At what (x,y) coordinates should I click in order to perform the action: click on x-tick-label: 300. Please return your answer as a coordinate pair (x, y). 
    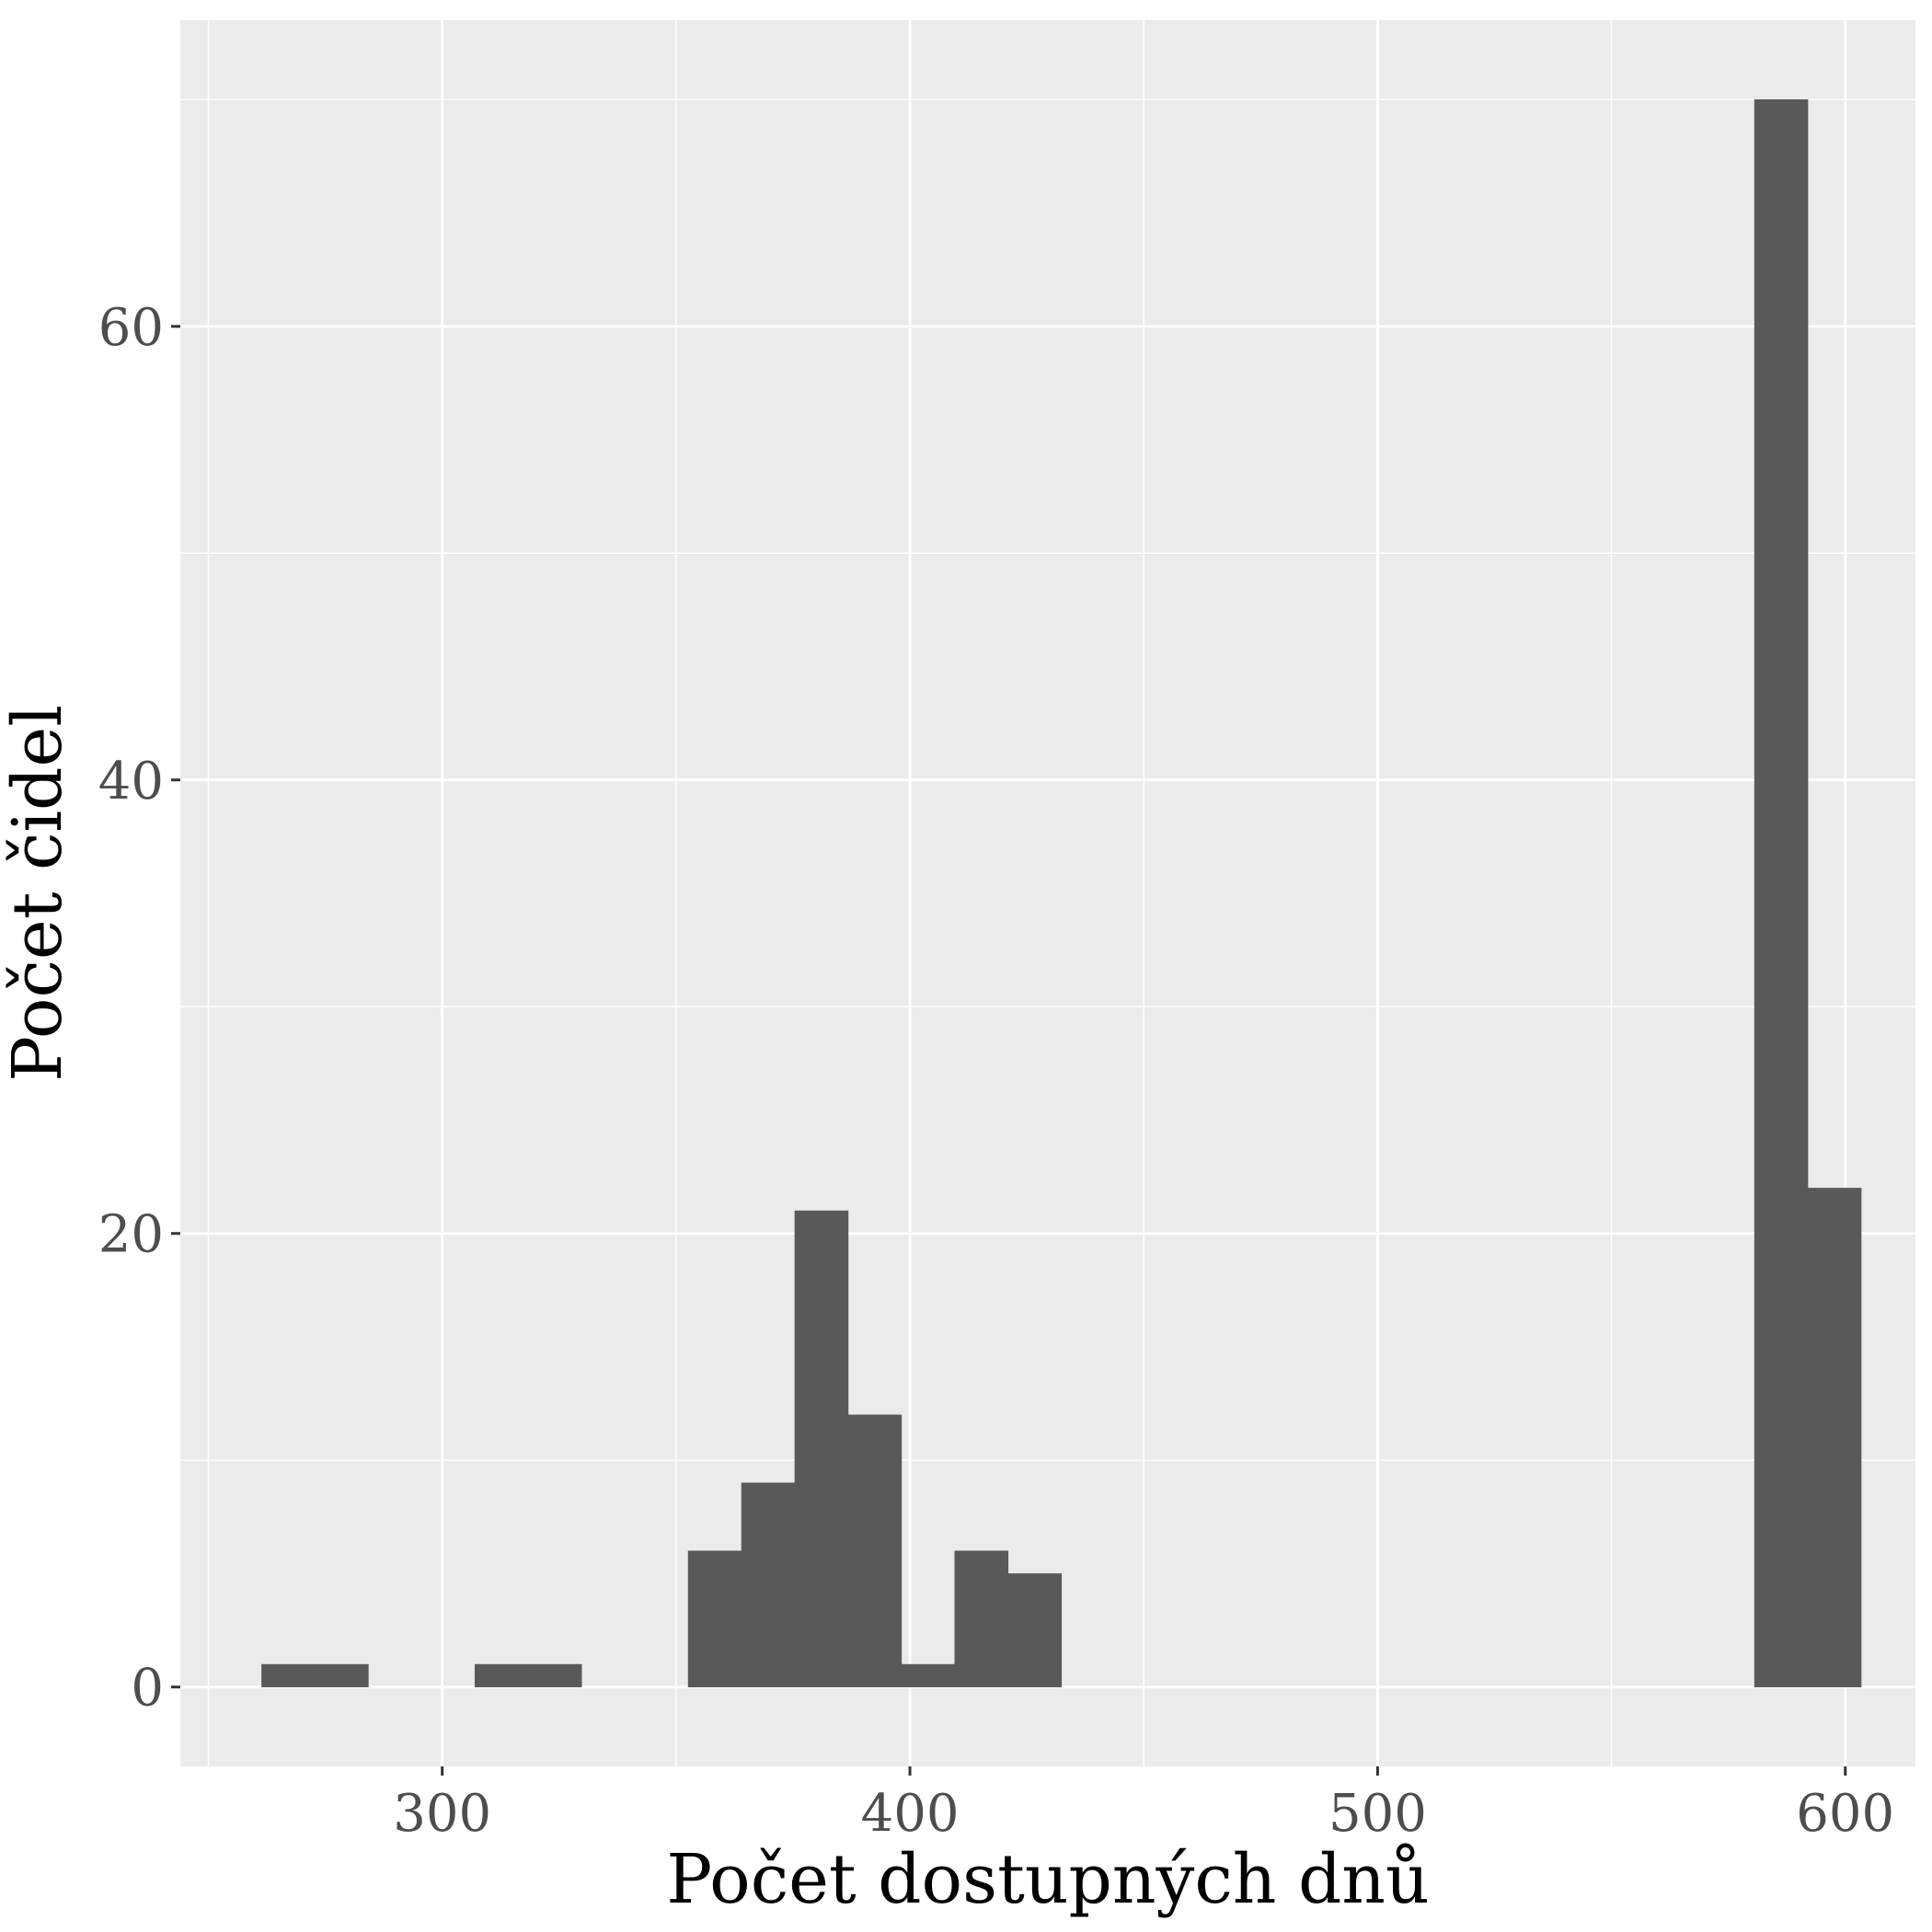
    Looking at the image, I should click on (442, 1814).